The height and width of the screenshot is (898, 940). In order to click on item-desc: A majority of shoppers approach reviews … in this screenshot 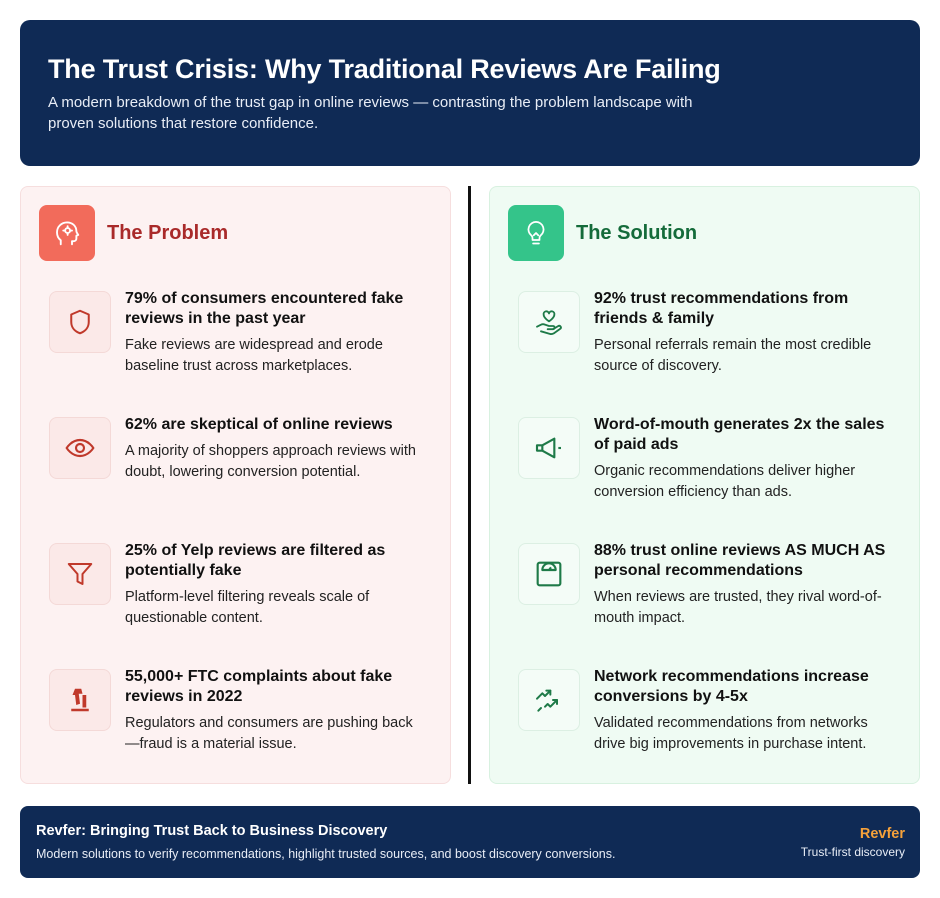, I will do `click(270, 461)`.